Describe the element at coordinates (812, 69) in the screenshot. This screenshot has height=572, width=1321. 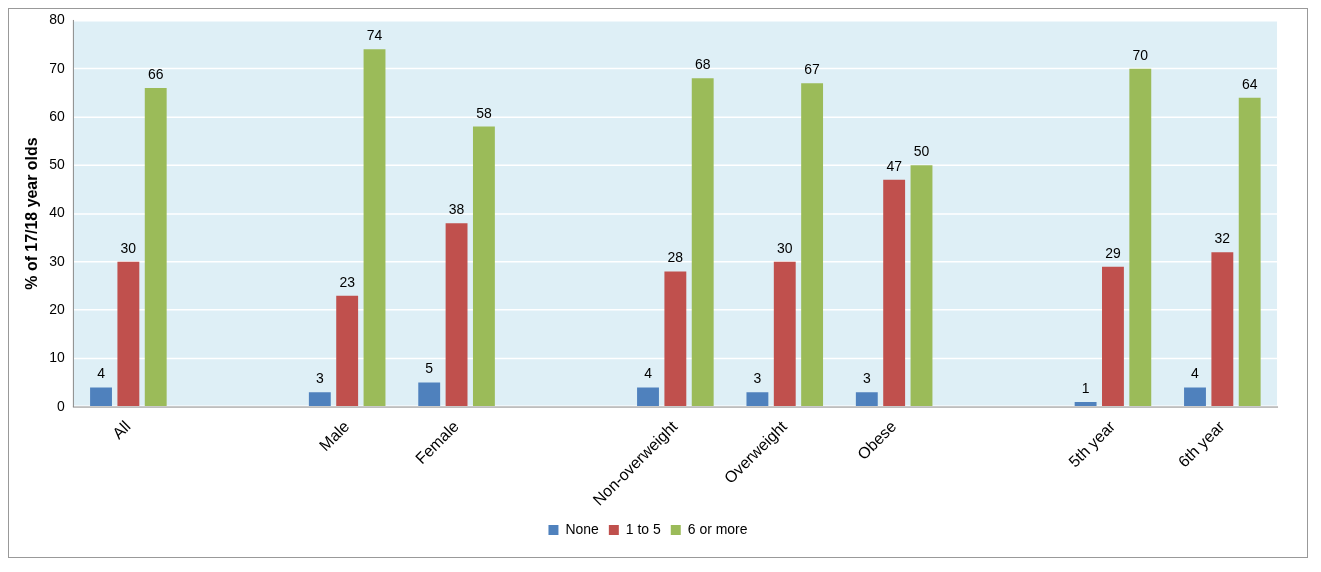
I see `data-label: 67` at that location.